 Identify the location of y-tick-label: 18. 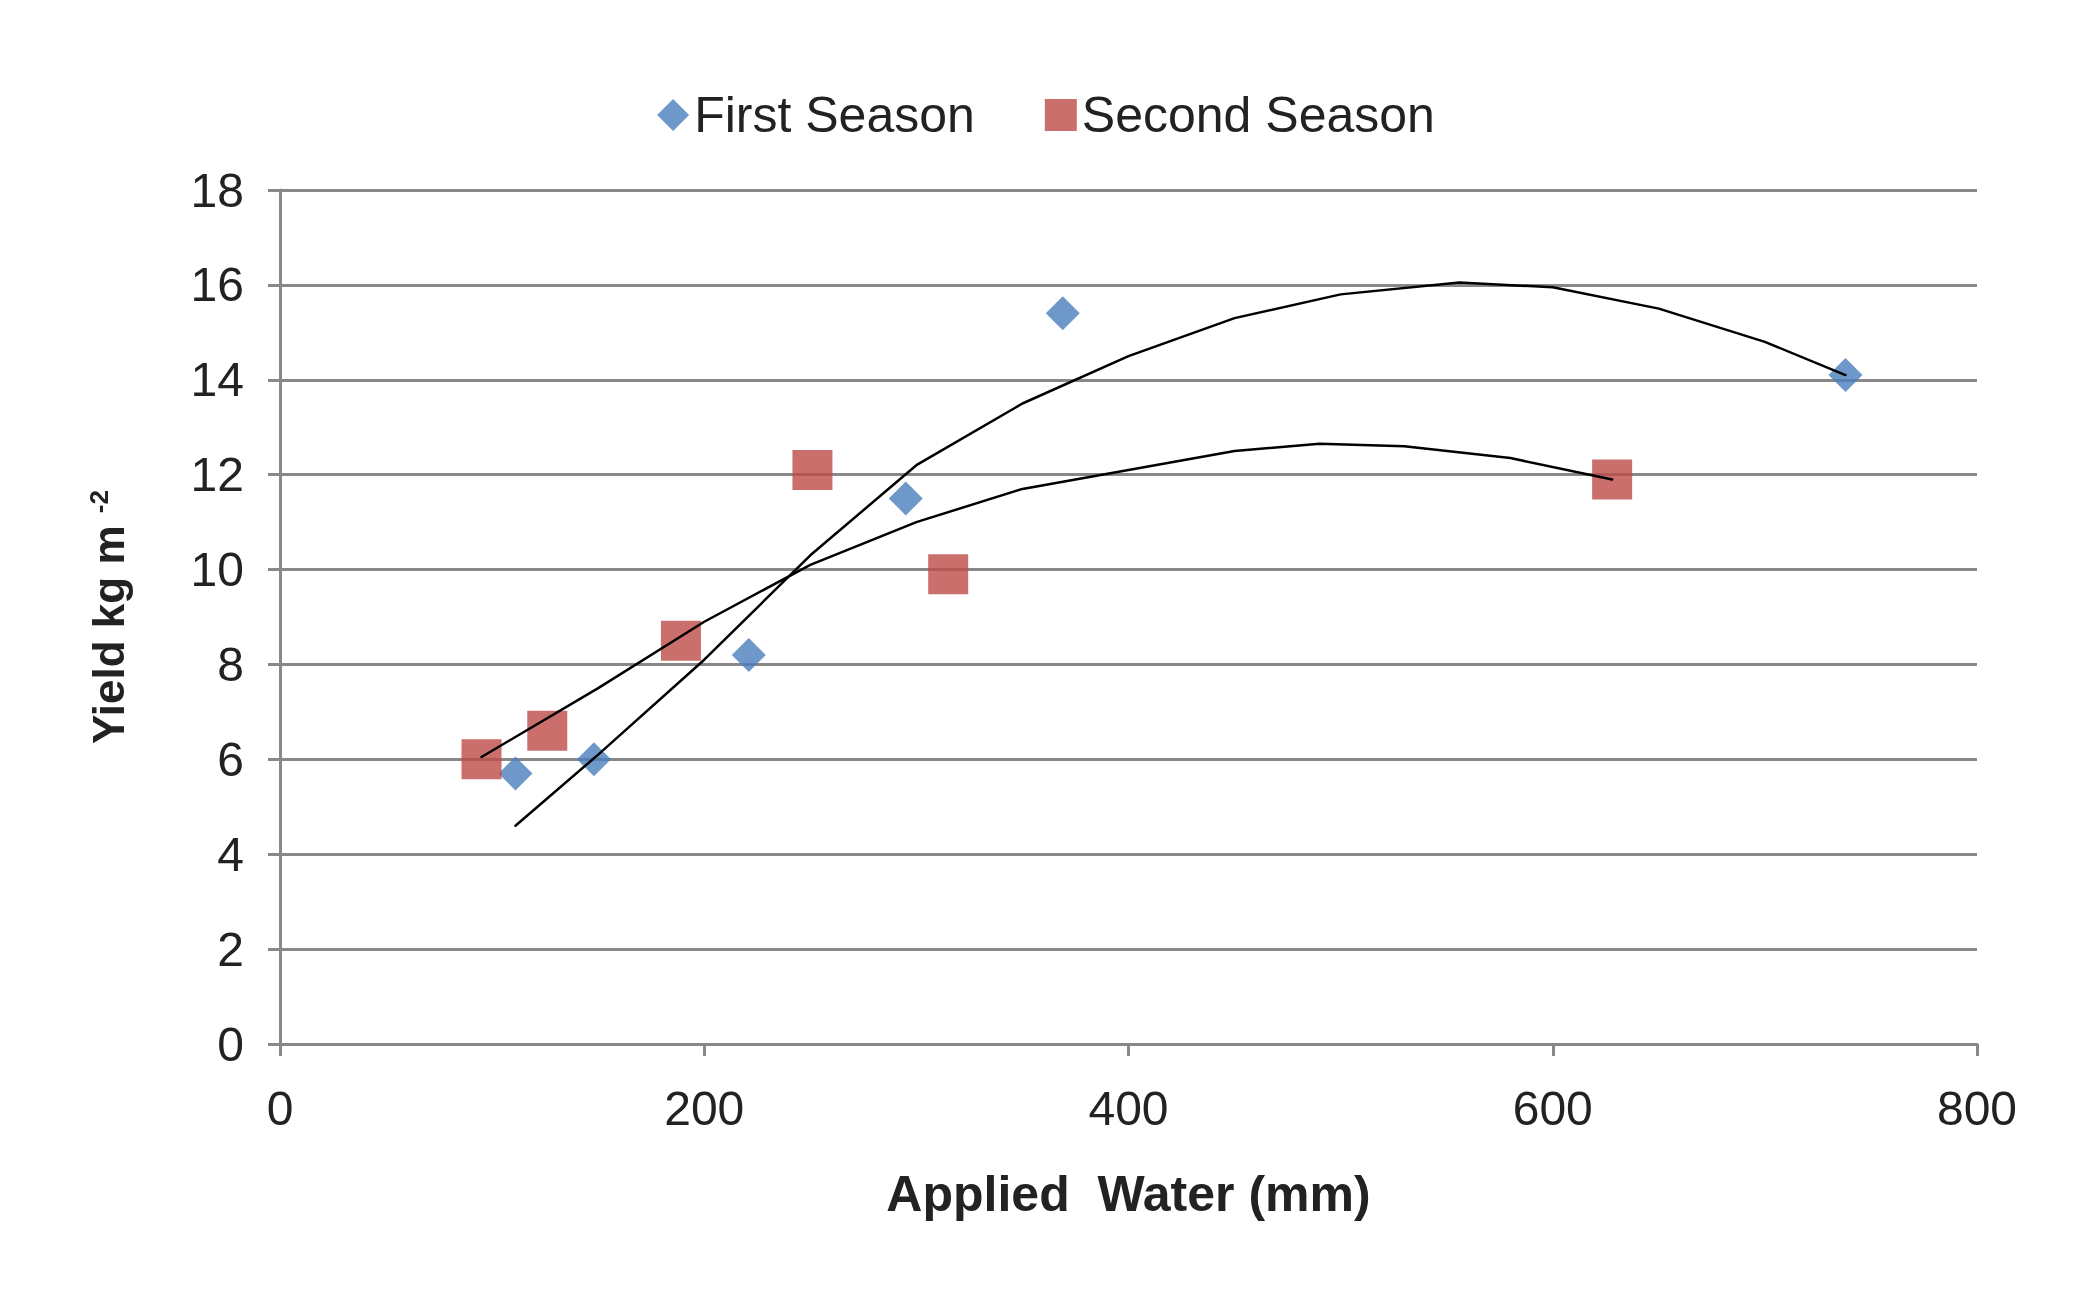
(217, 190).